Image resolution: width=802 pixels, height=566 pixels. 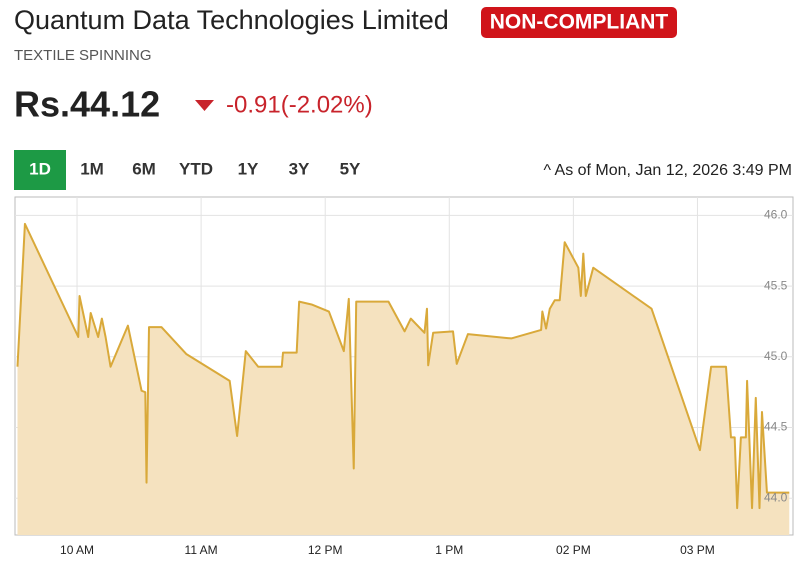 I want to click on tab: 3Y, so click(x=299, y=168).